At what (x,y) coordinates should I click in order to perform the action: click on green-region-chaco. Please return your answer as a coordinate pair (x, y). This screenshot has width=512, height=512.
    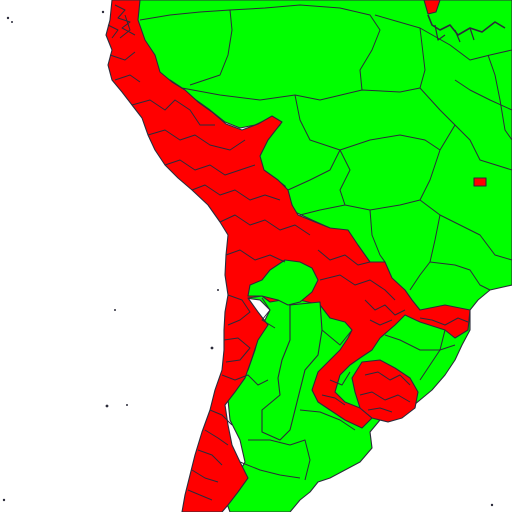
    Looking at the image, I should click on (283, 282).